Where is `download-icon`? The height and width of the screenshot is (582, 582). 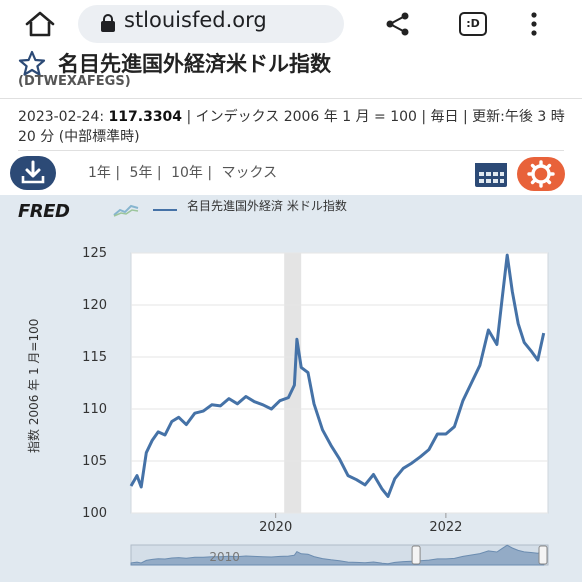
download-icon is located at coordinates (33, 172).